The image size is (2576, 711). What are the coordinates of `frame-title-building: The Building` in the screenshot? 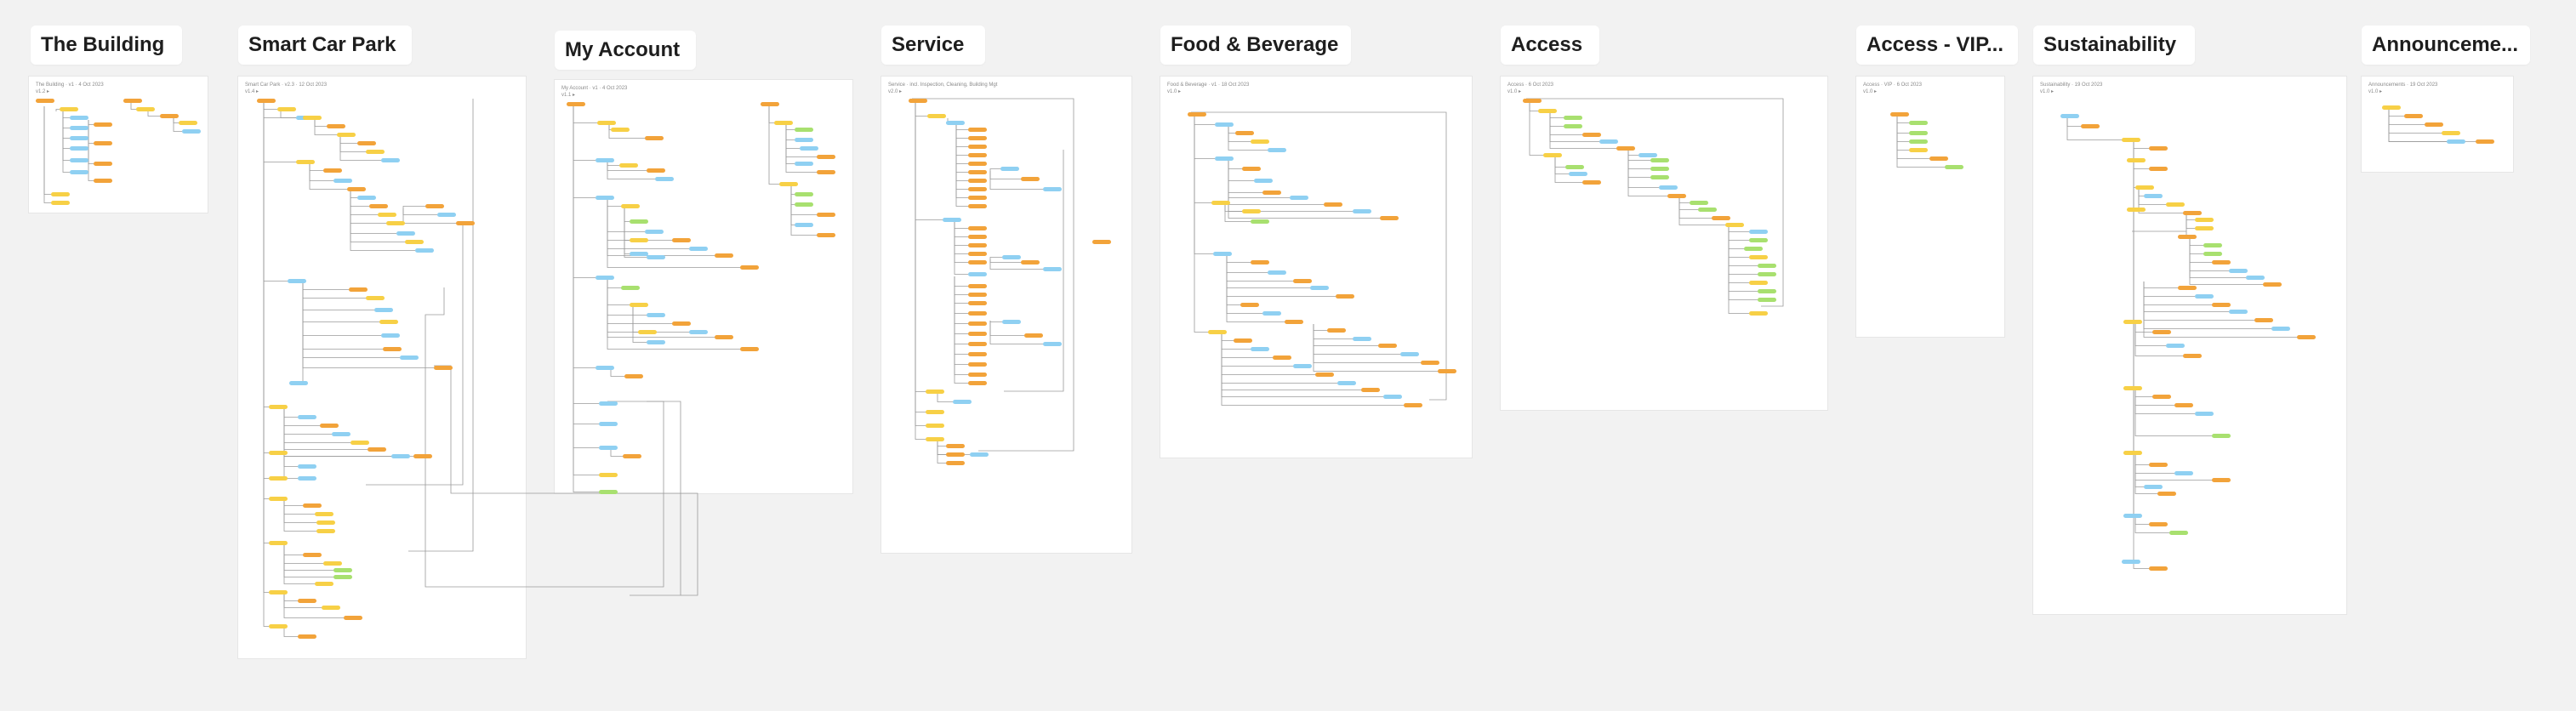 It's located at (106, 45).